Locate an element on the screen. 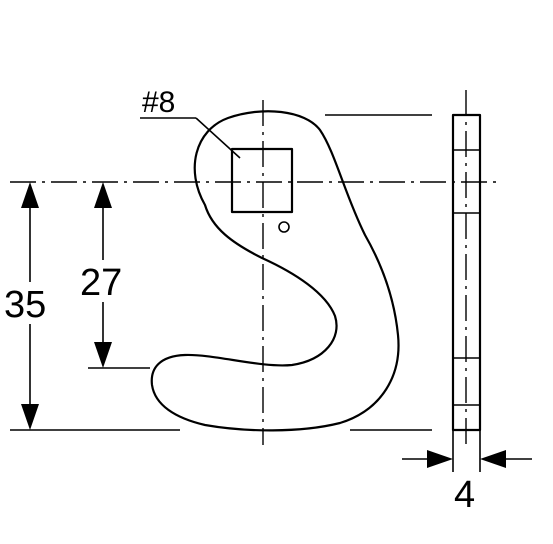 This screenshot has width=553, height=544. arrowhead-35-top is located at coordinates (30, 195).